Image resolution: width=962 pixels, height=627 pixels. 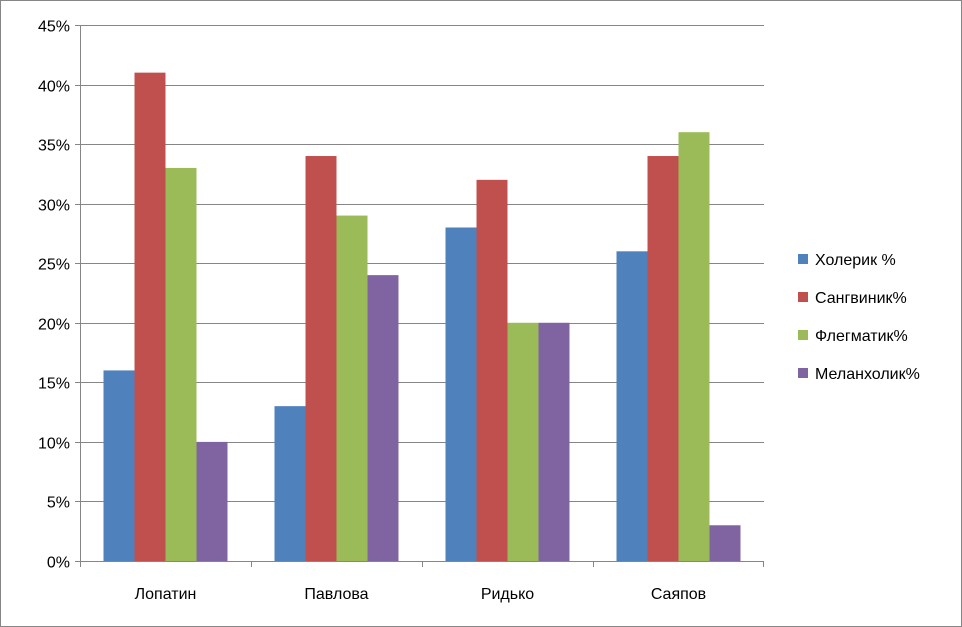 I want to click on bar-Ридько-Холерик %, so click(x=461, y=394).